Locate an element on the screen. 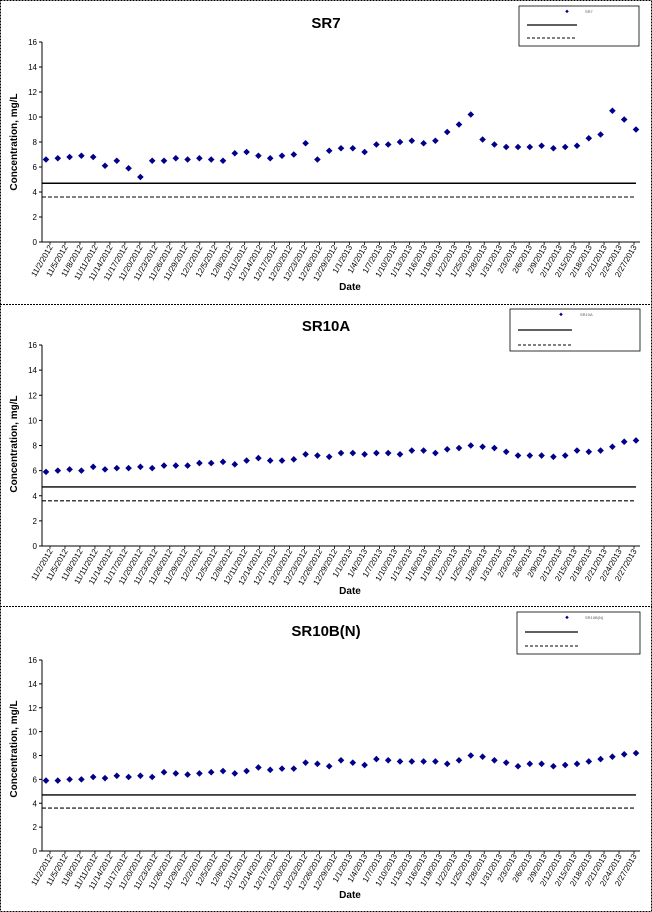 The height and width of the screenshot is (912, 652). y-axis-label: Concentration, mg/L is located at coordinates (14, 748).